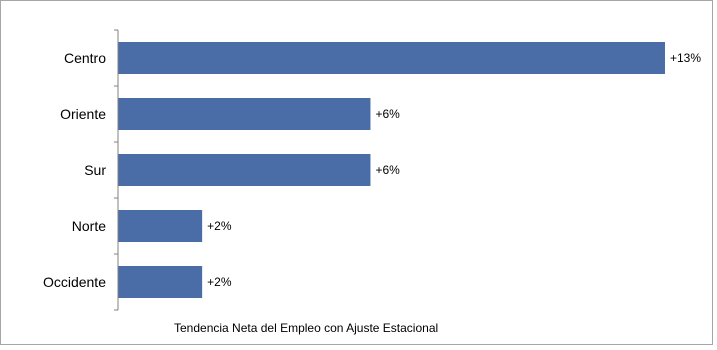 Image resolution: width=717 pixels, height=350 pixels. Describe the element at coordinates (244, 170) in the screenshot. I see `bar-sur` at that location.